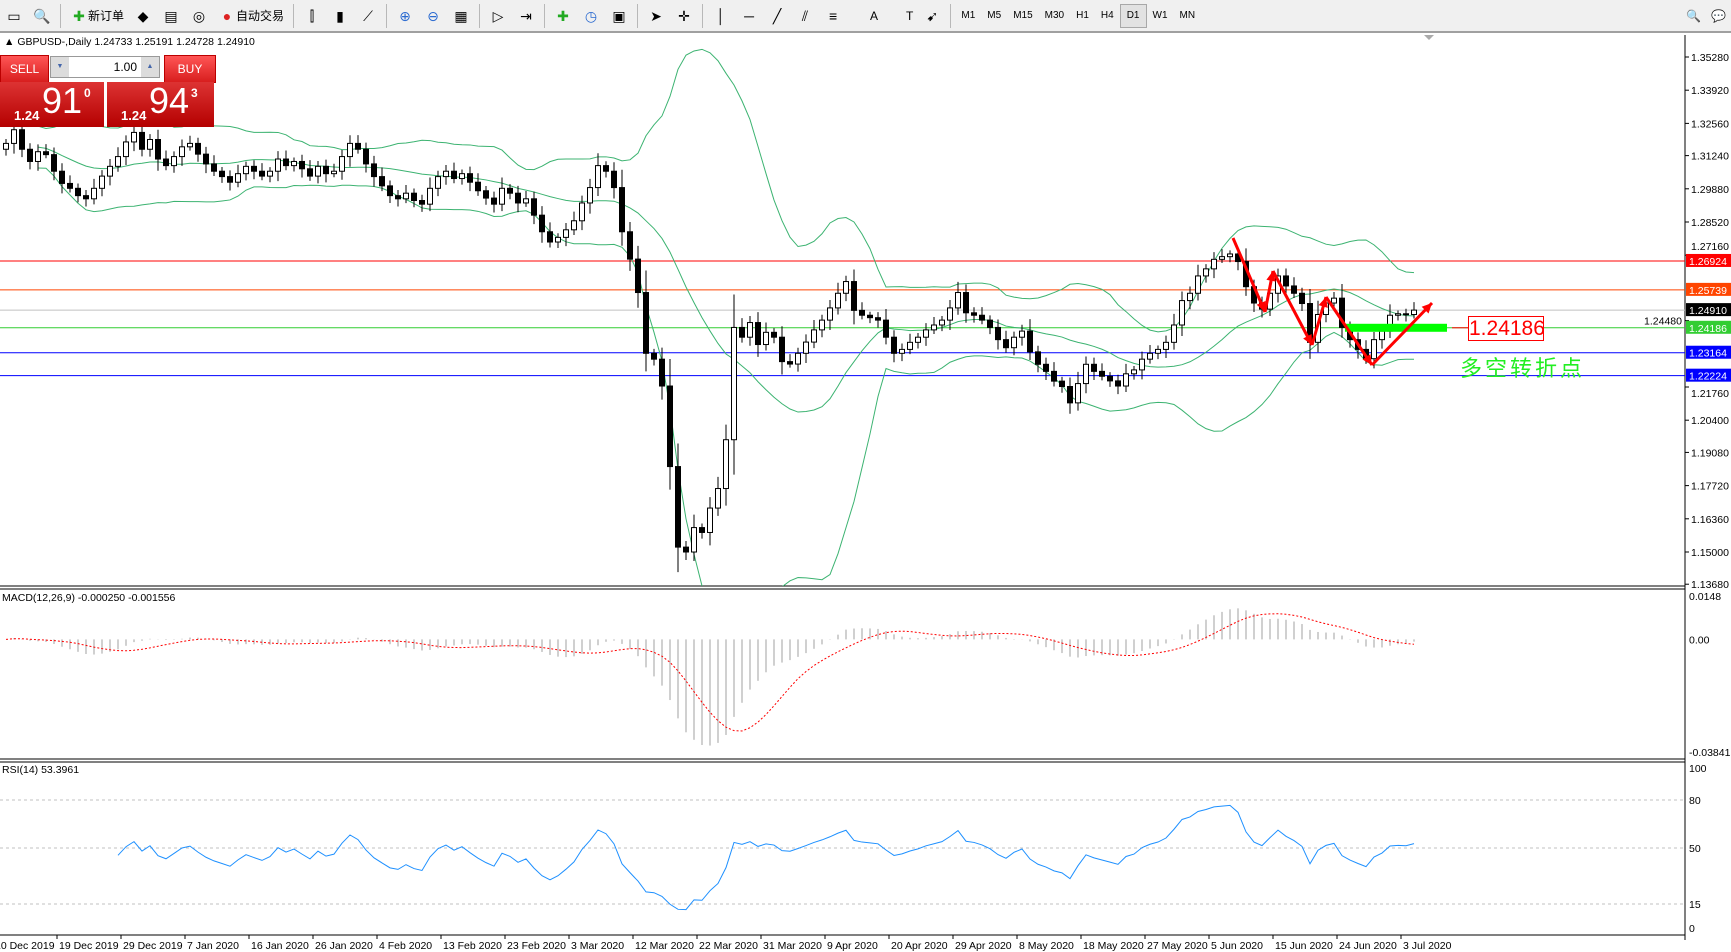  Describe the element at coordinates (591, 16) in the screenshot. I see `periods-button: ◷` at that location.